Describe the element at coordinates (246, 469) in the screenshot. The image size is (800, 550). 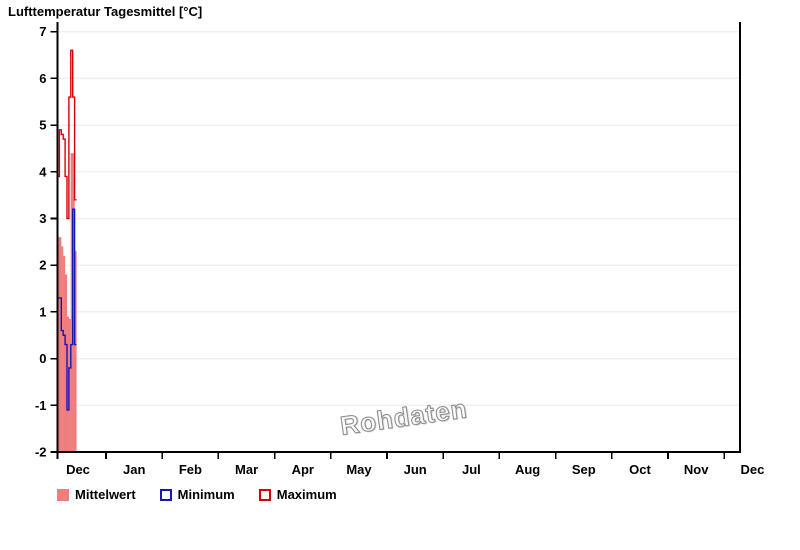
I see `x-tick-label: Mar` at that location.